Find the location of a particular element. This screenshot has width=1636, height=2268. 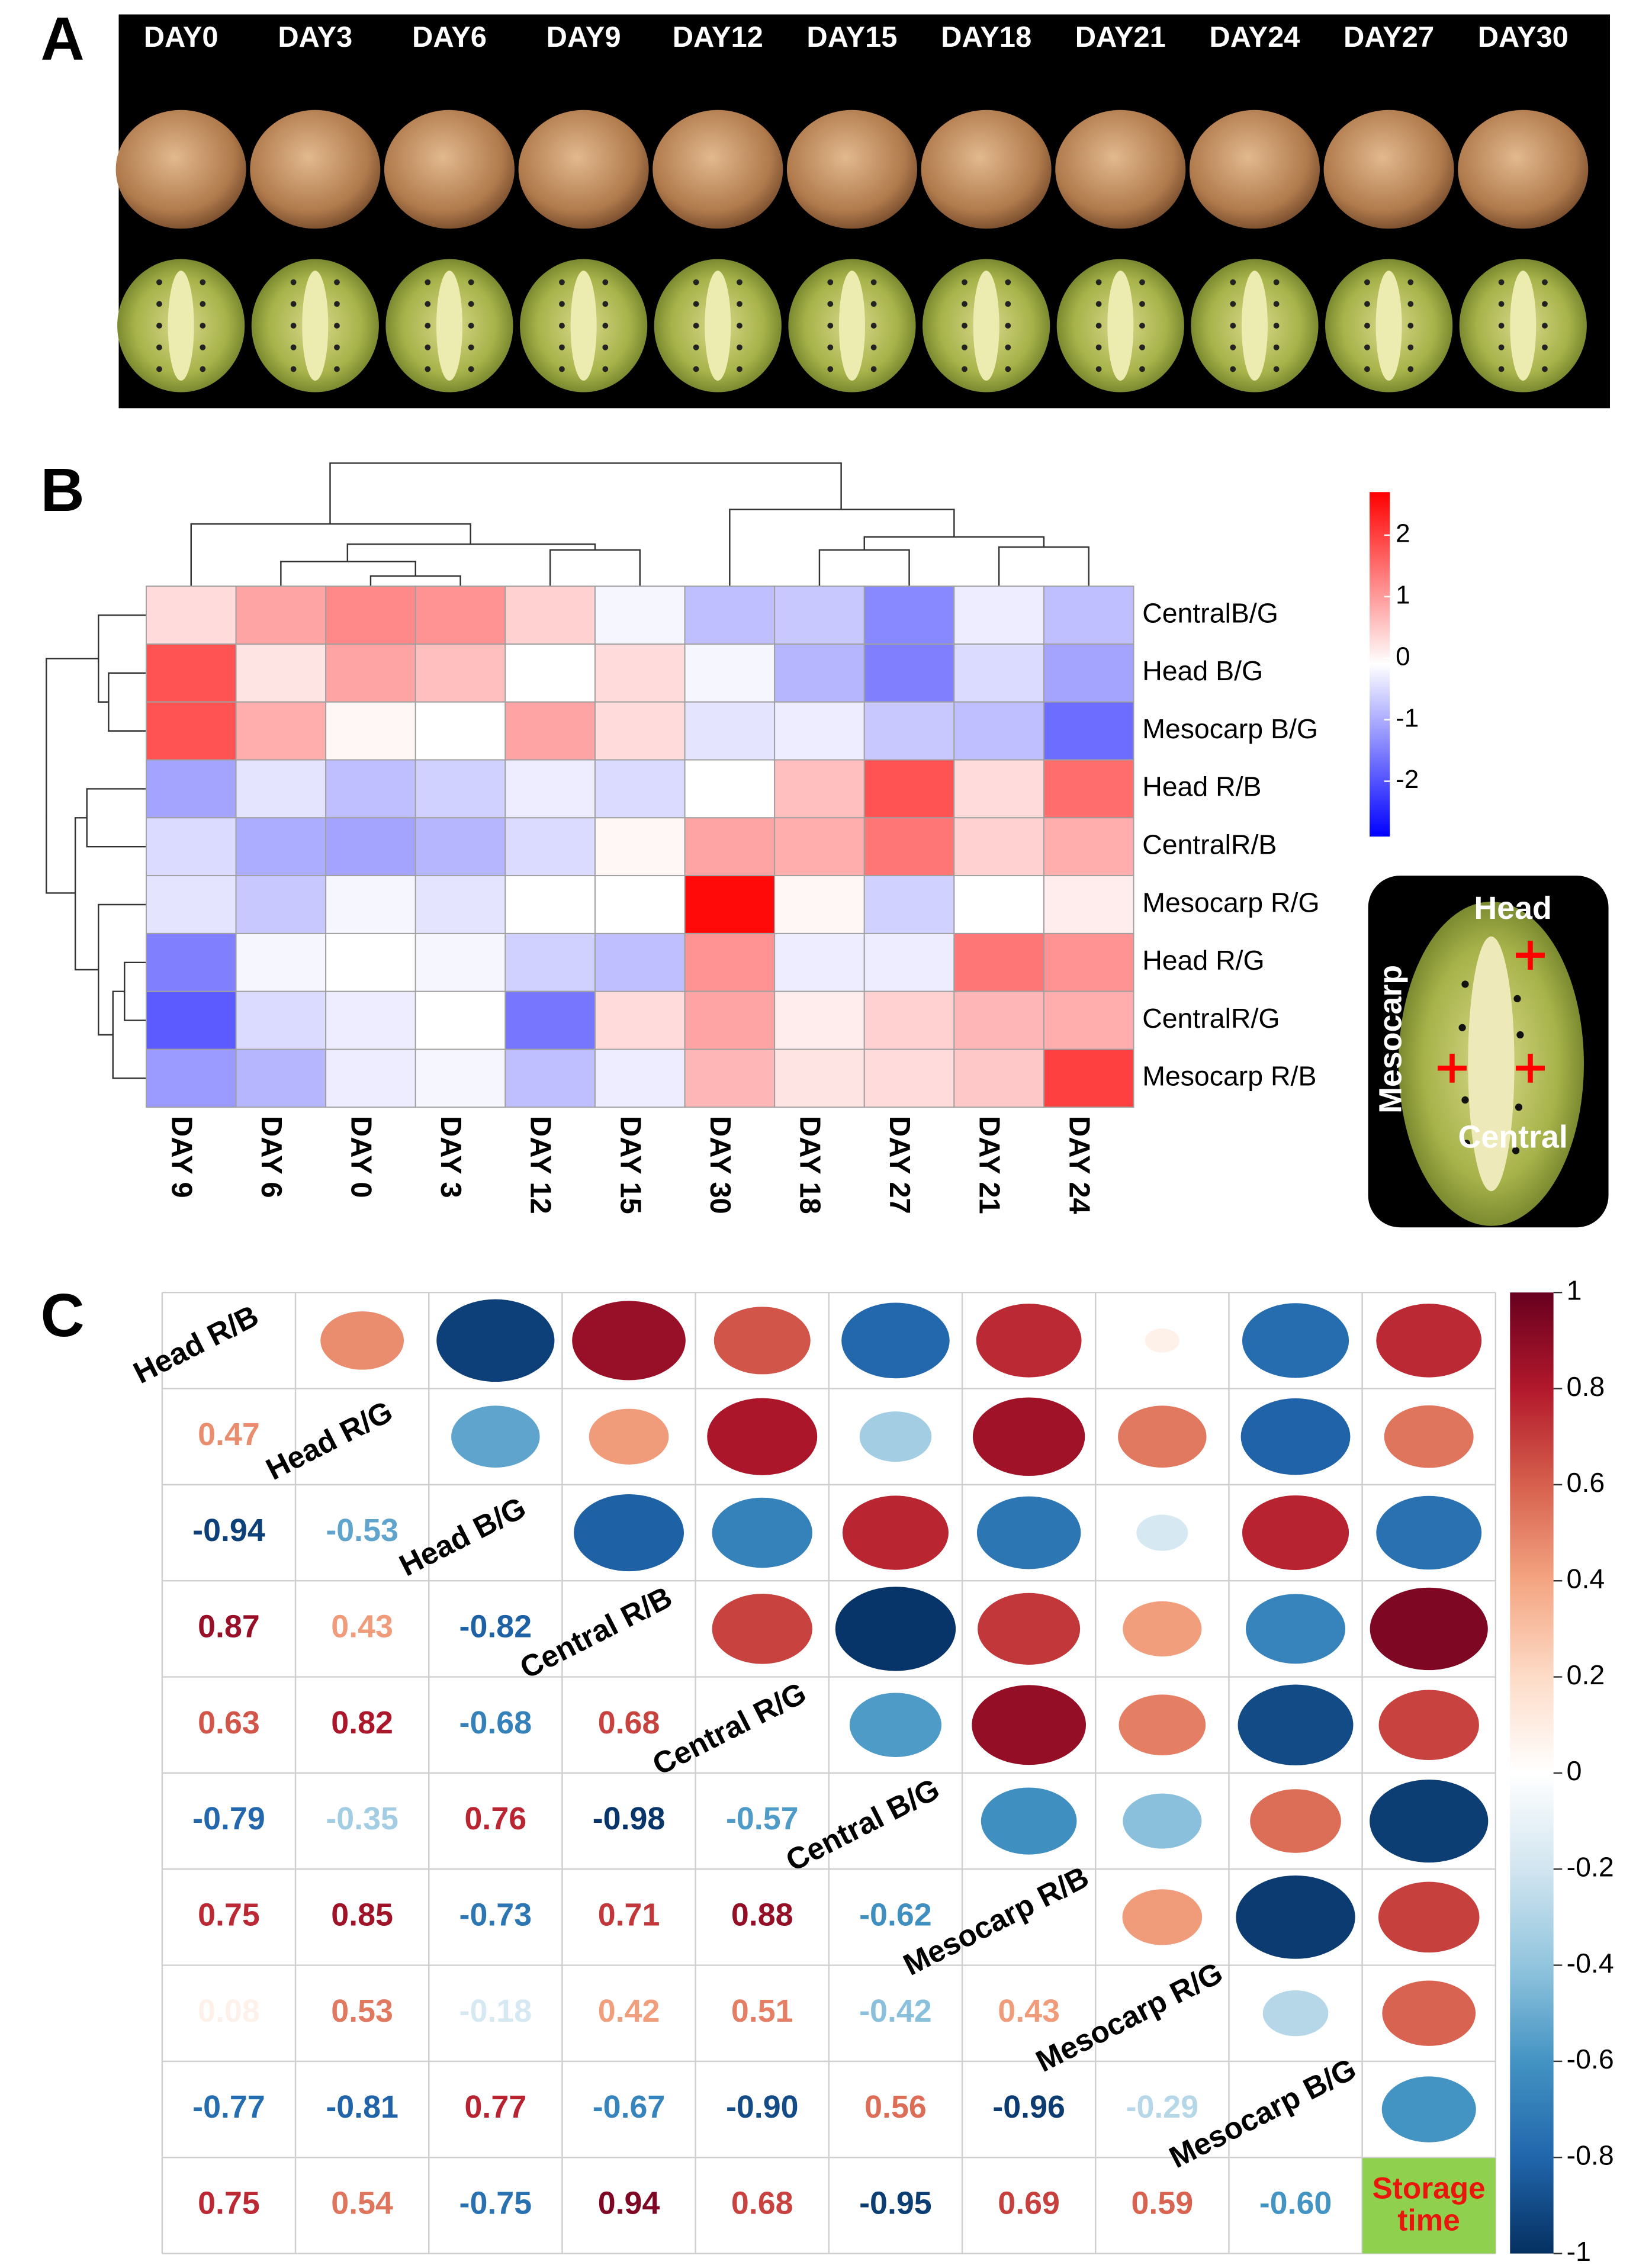

panel-label: B is located at coordinates (62, 490).